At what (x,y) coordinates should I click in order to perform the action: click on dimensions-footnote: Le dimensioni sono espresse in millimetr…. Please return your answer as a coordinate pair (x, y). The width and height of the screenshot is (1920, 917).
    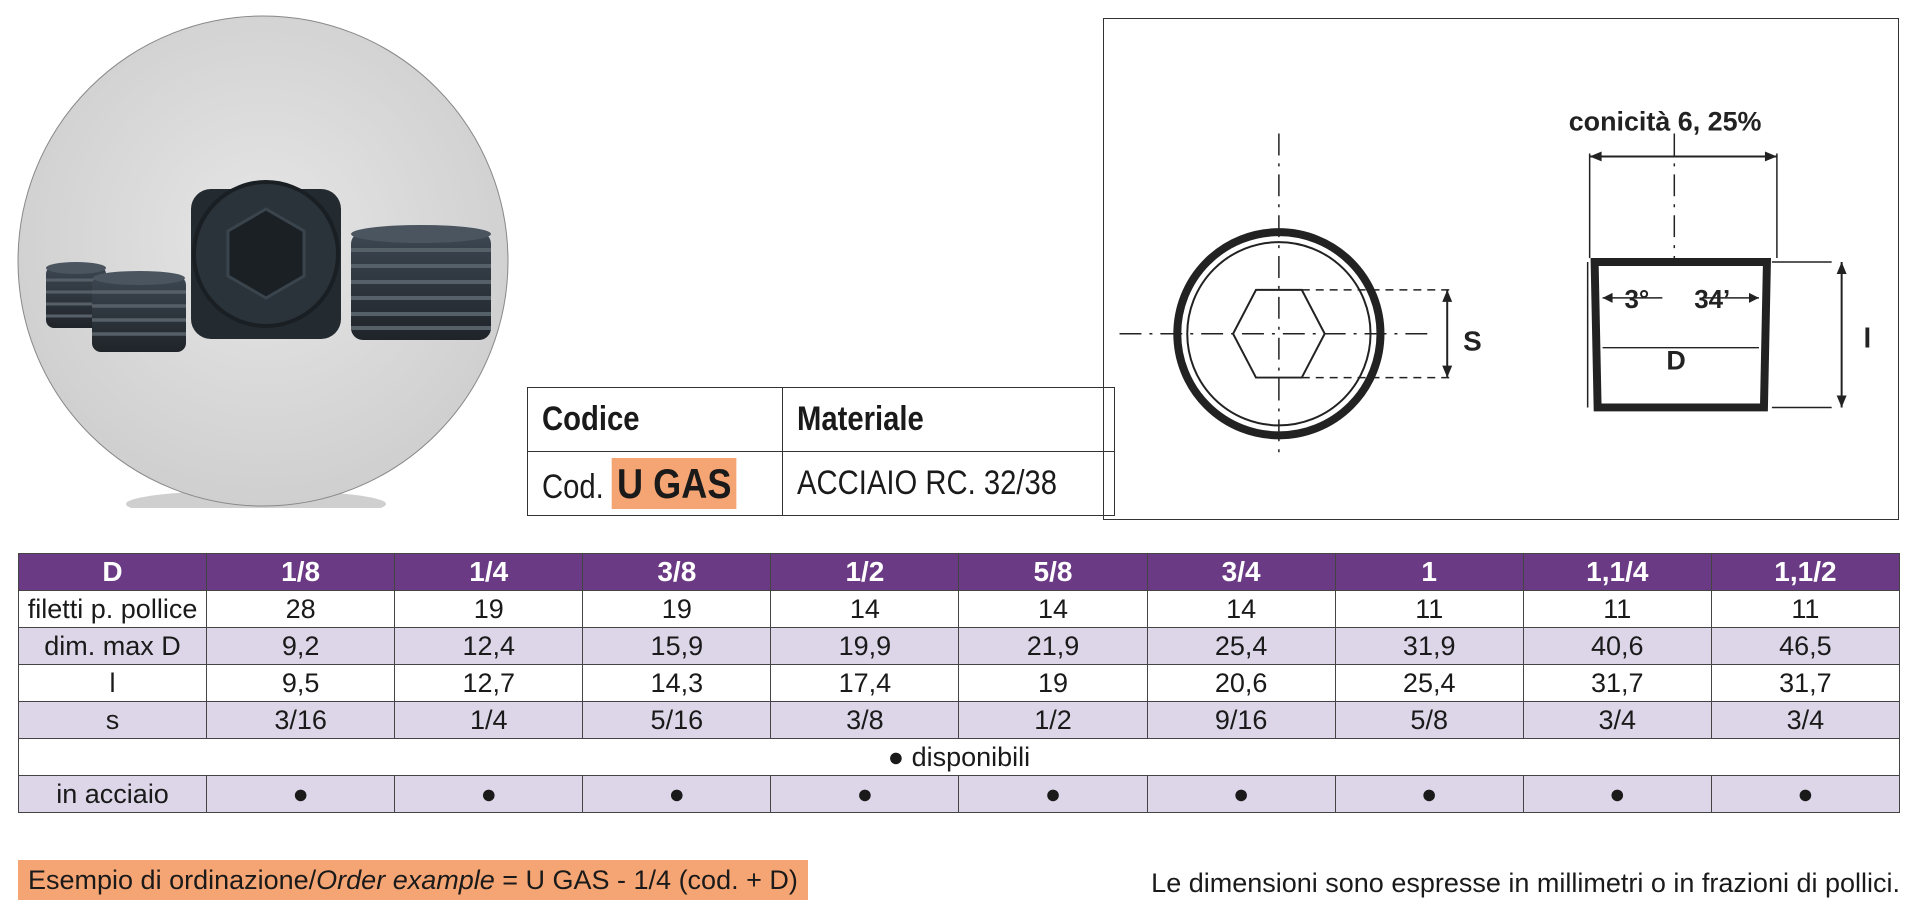
    Looking at the image, I should click on (1525, 883).